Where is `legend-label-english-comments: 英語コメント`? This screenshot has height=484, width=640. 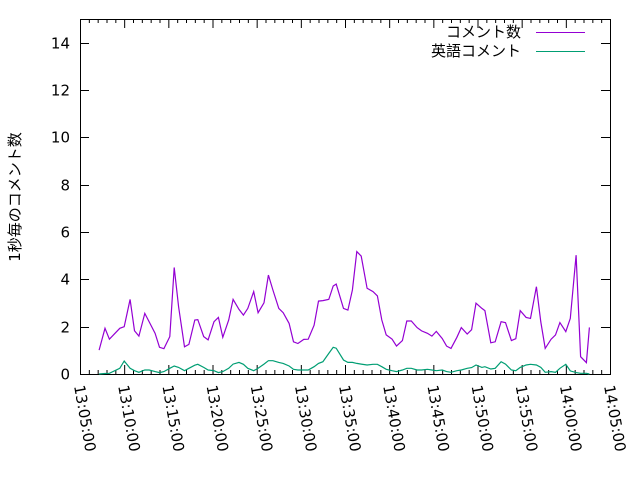
legend-label-english-comments: 英語コメント is located at coordinates (476, 51).